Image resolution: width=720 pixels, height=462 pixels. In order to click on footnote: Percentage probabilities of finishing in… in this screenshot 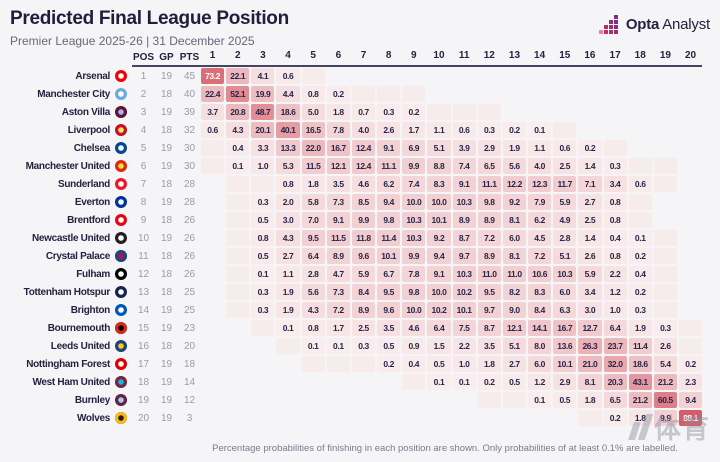, I will do `click(445, 448)`.